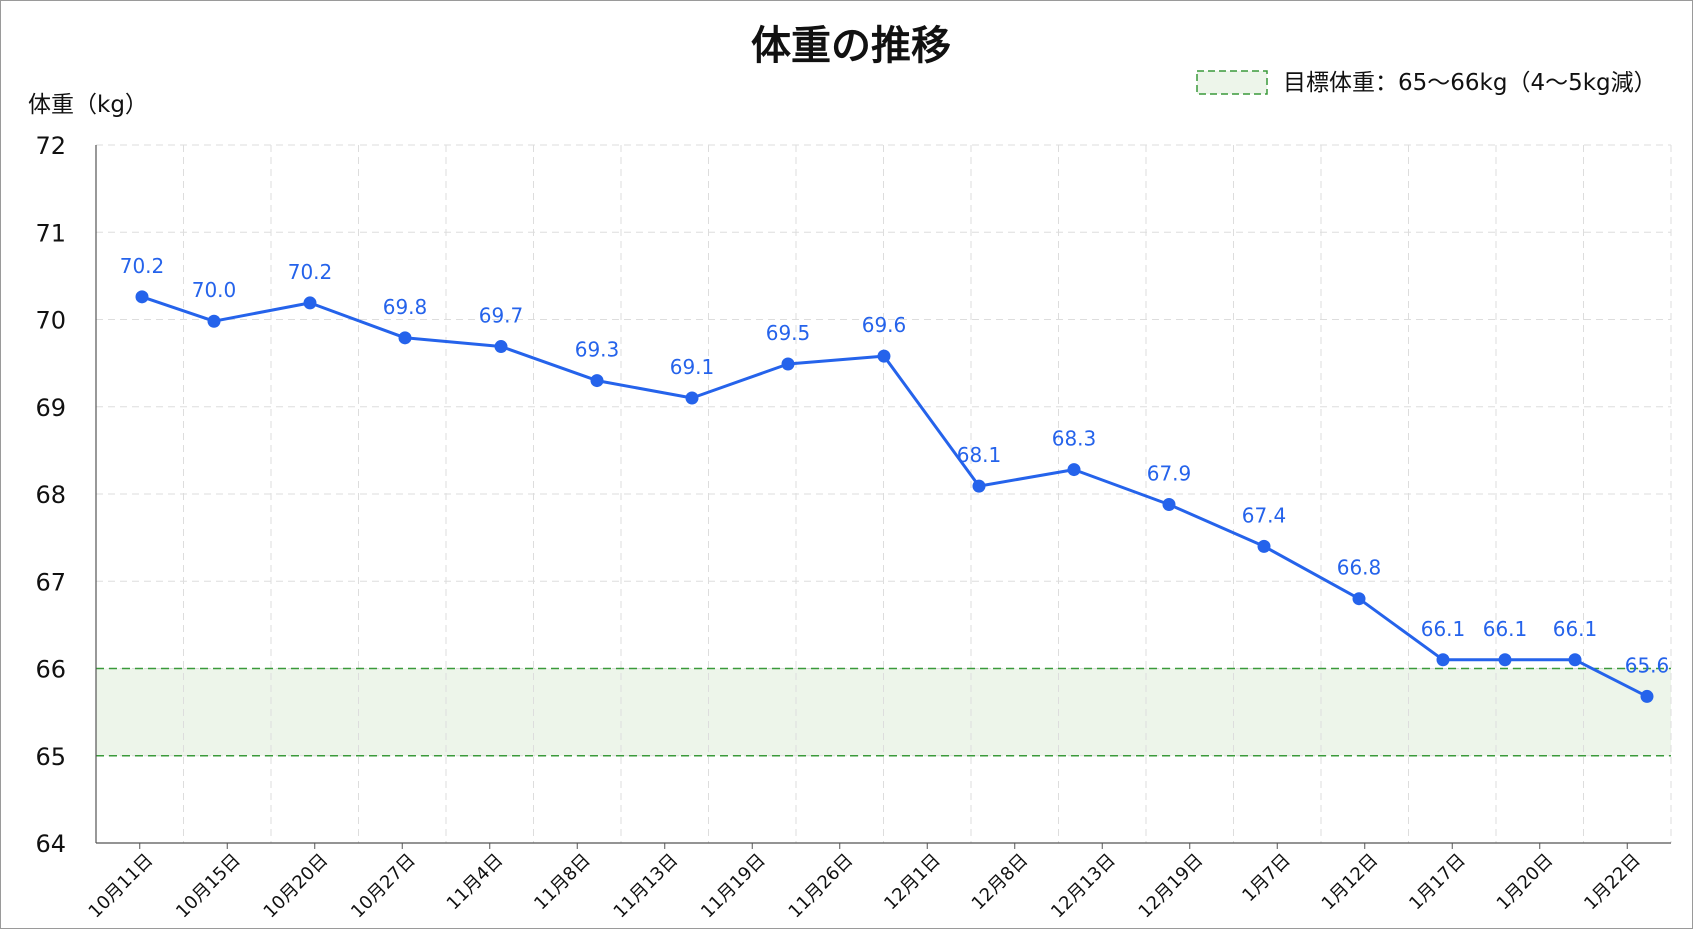  I want to click on data-label: 68.1, so click(979, 455).